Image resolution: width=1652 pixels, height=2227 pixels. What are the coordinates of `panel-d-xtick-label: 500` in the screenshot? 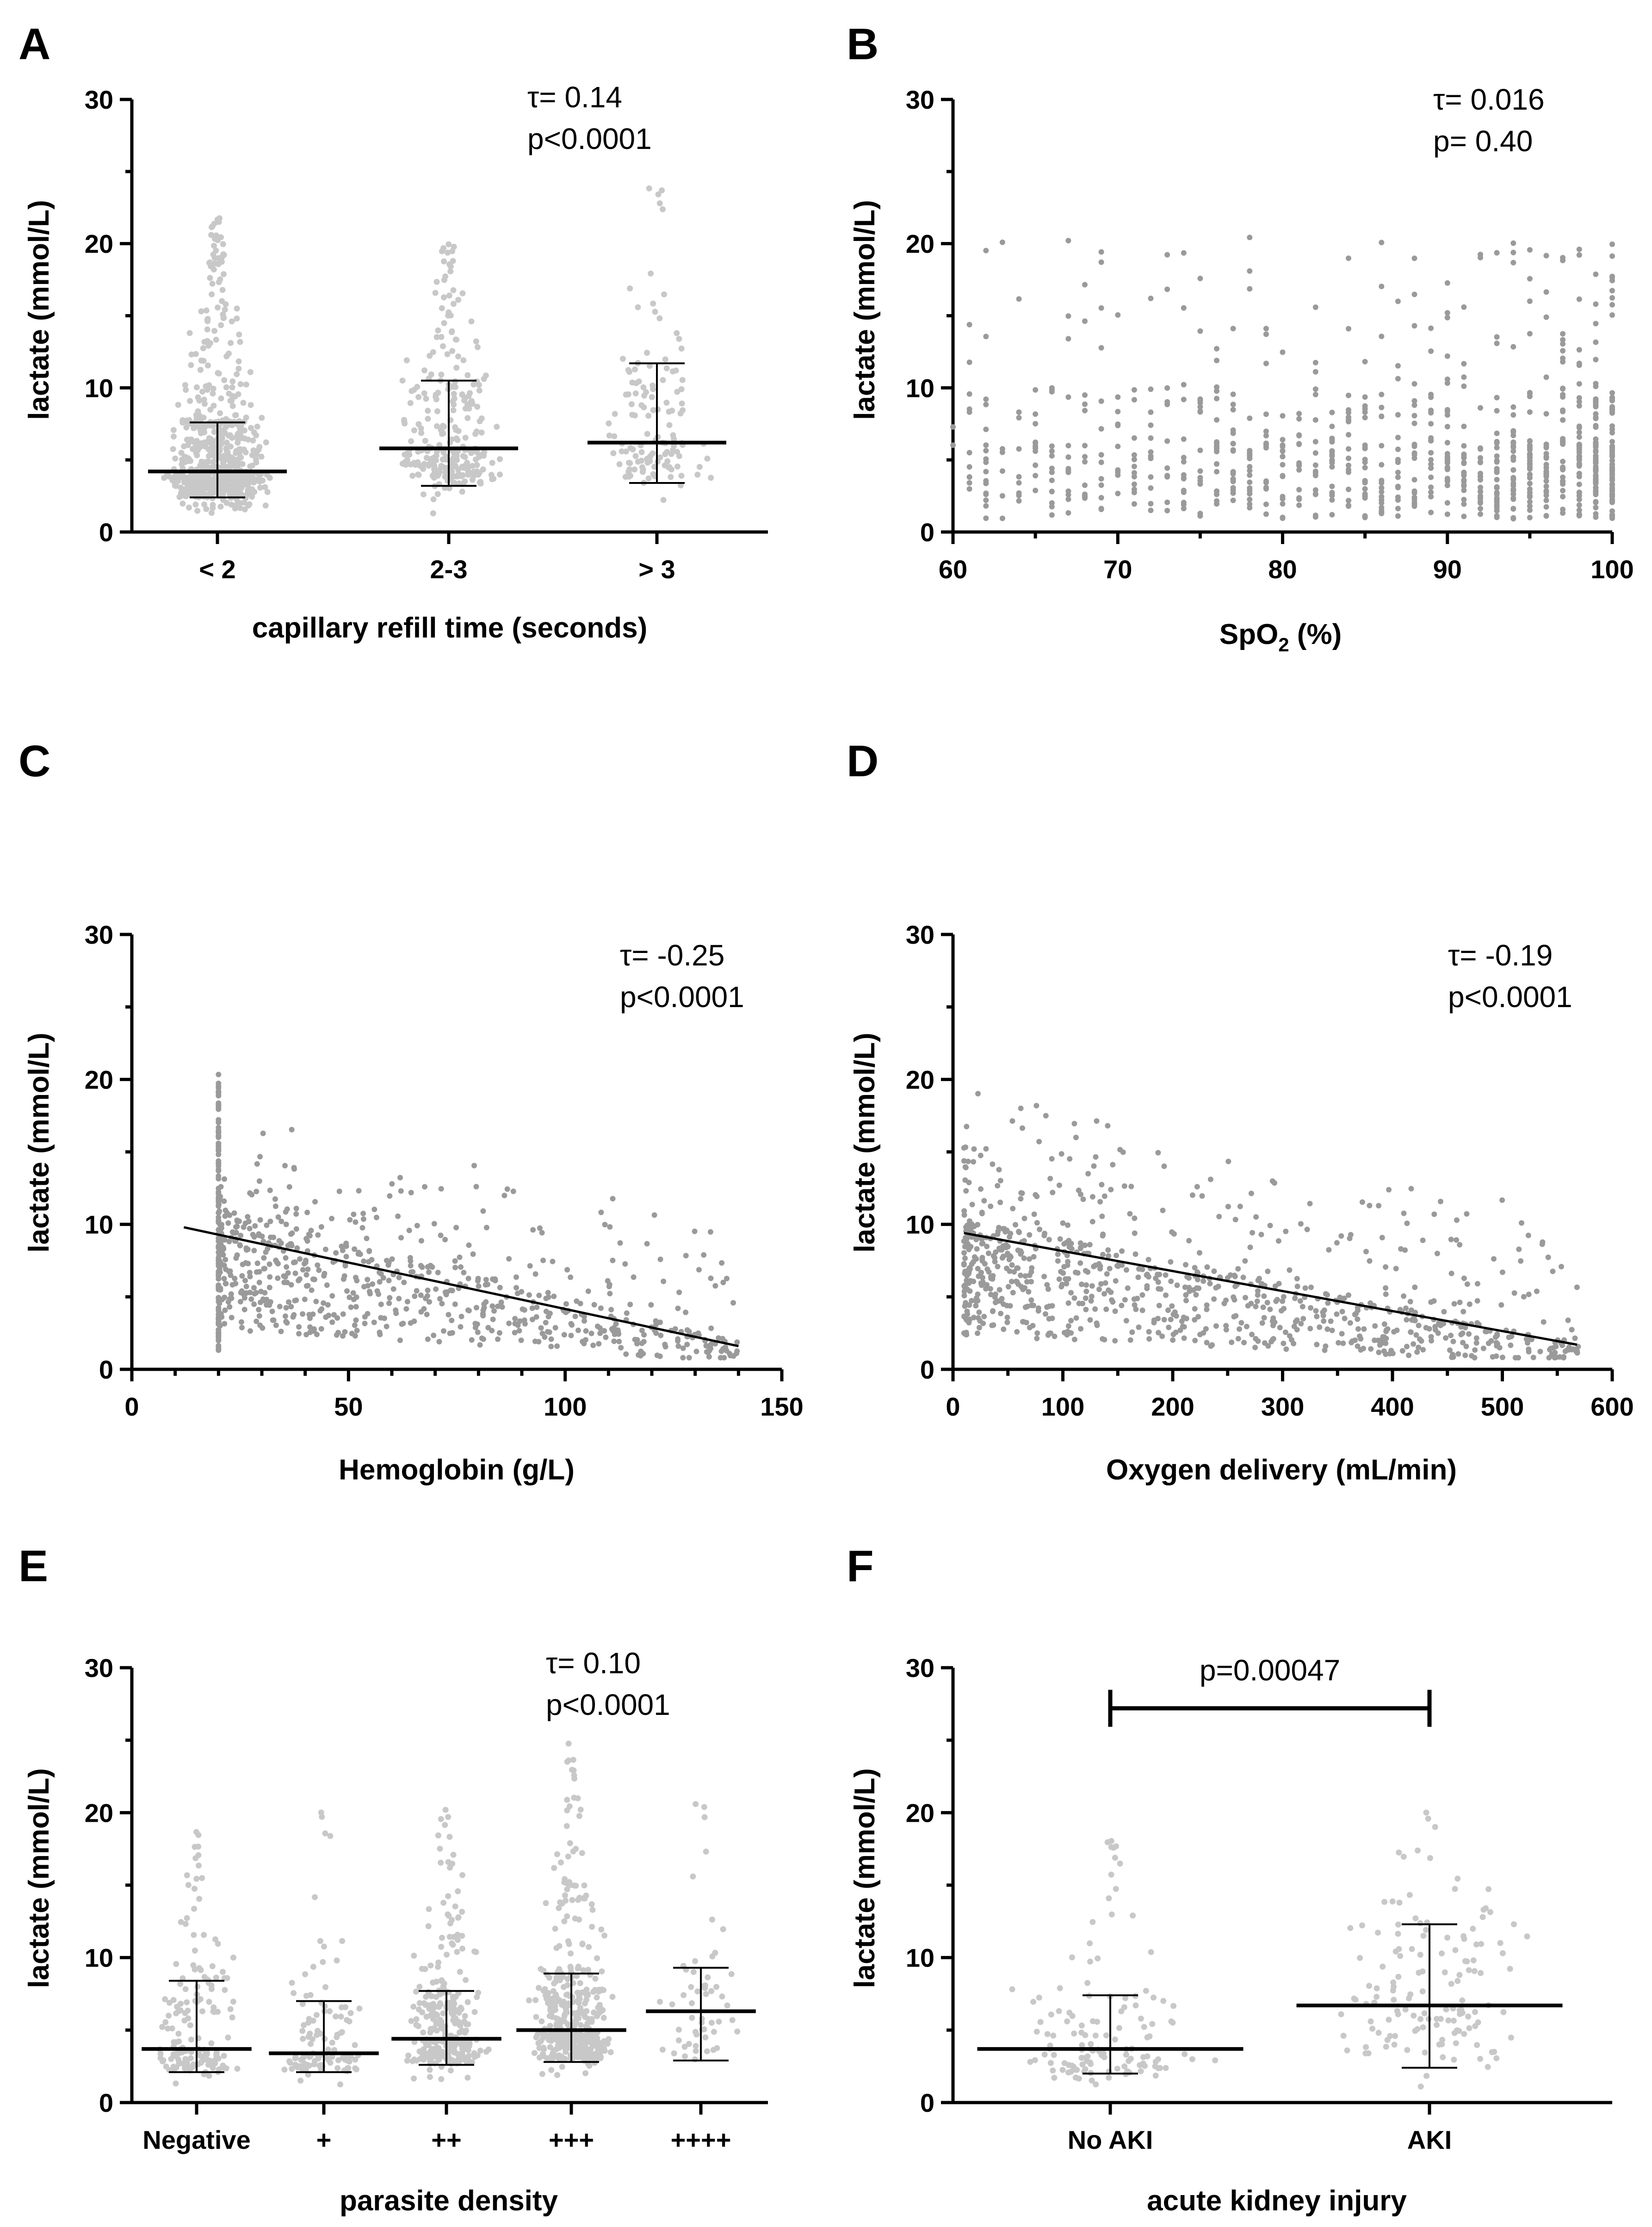 It's located at (1502, 1406).